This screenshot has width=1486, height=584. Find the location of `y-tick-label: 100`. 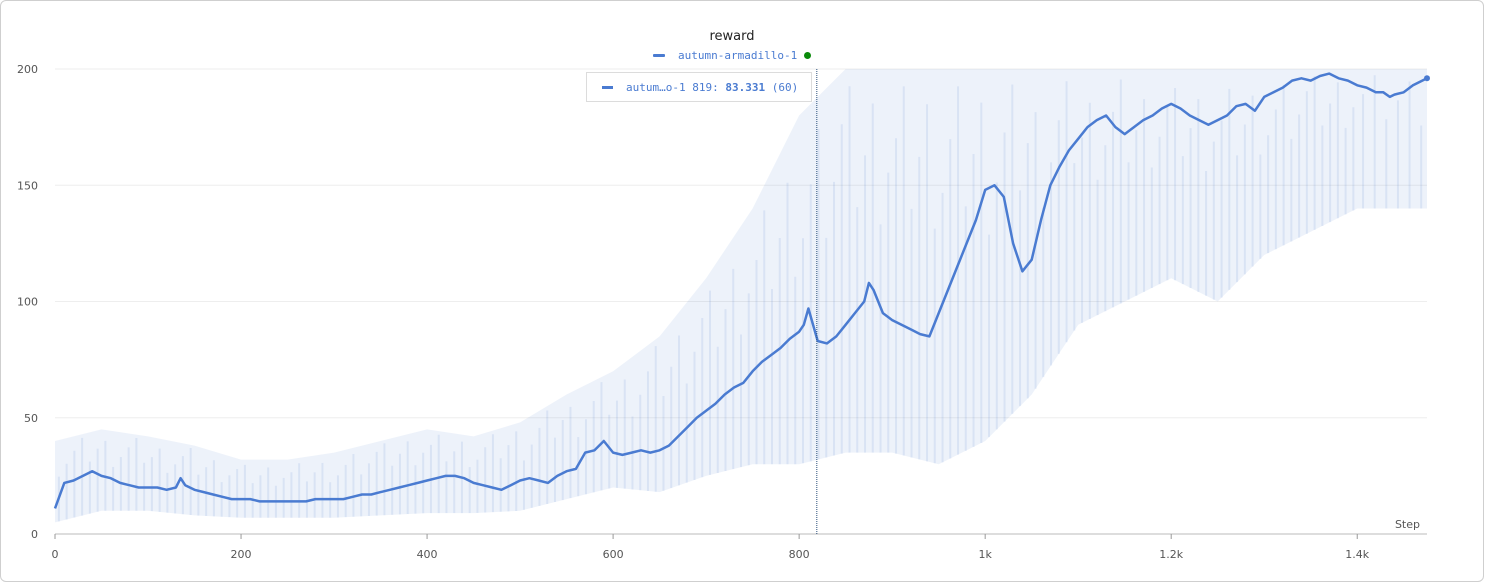

y-tick-label: 100 is located at coordinates (27, 302).